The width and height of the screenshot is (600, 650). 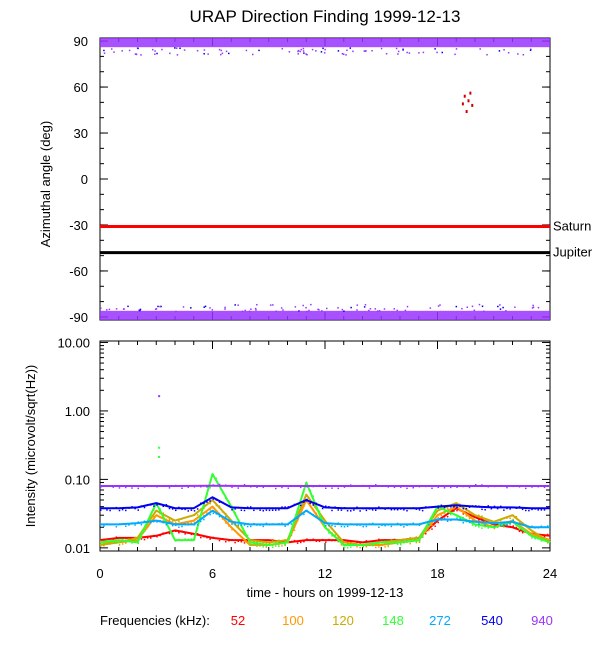 I want to click on azimuth-cluster-point, so click(x=472, y=105).